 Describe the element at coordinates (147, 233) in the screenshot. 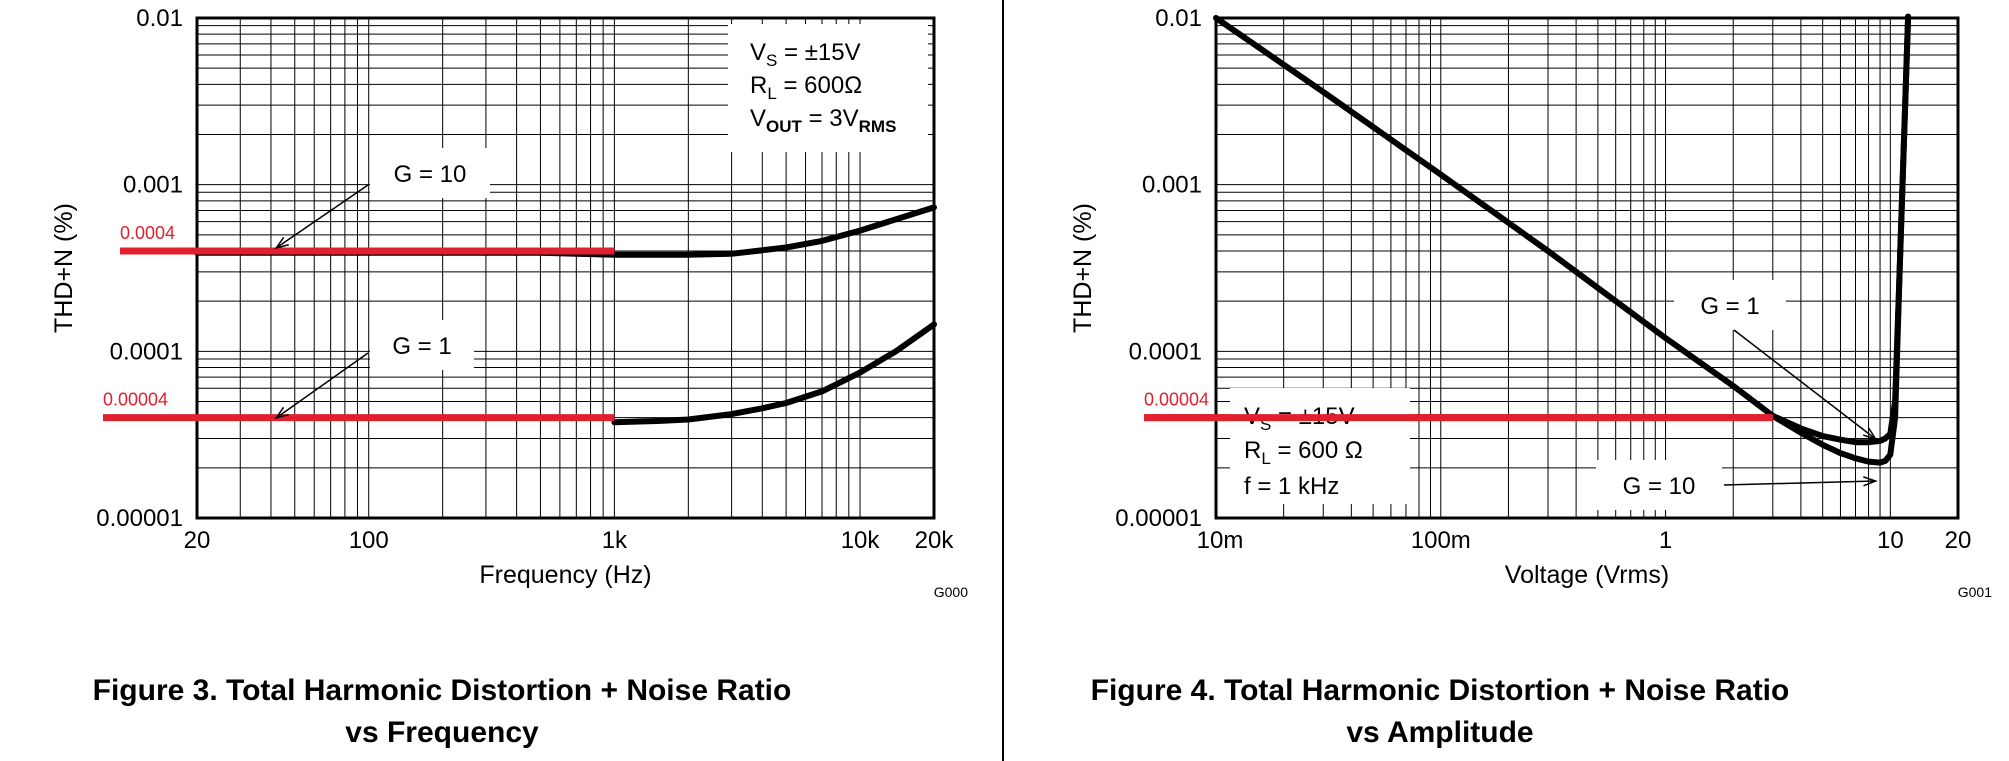

I see `highlight-label: 0.0004` at that location.